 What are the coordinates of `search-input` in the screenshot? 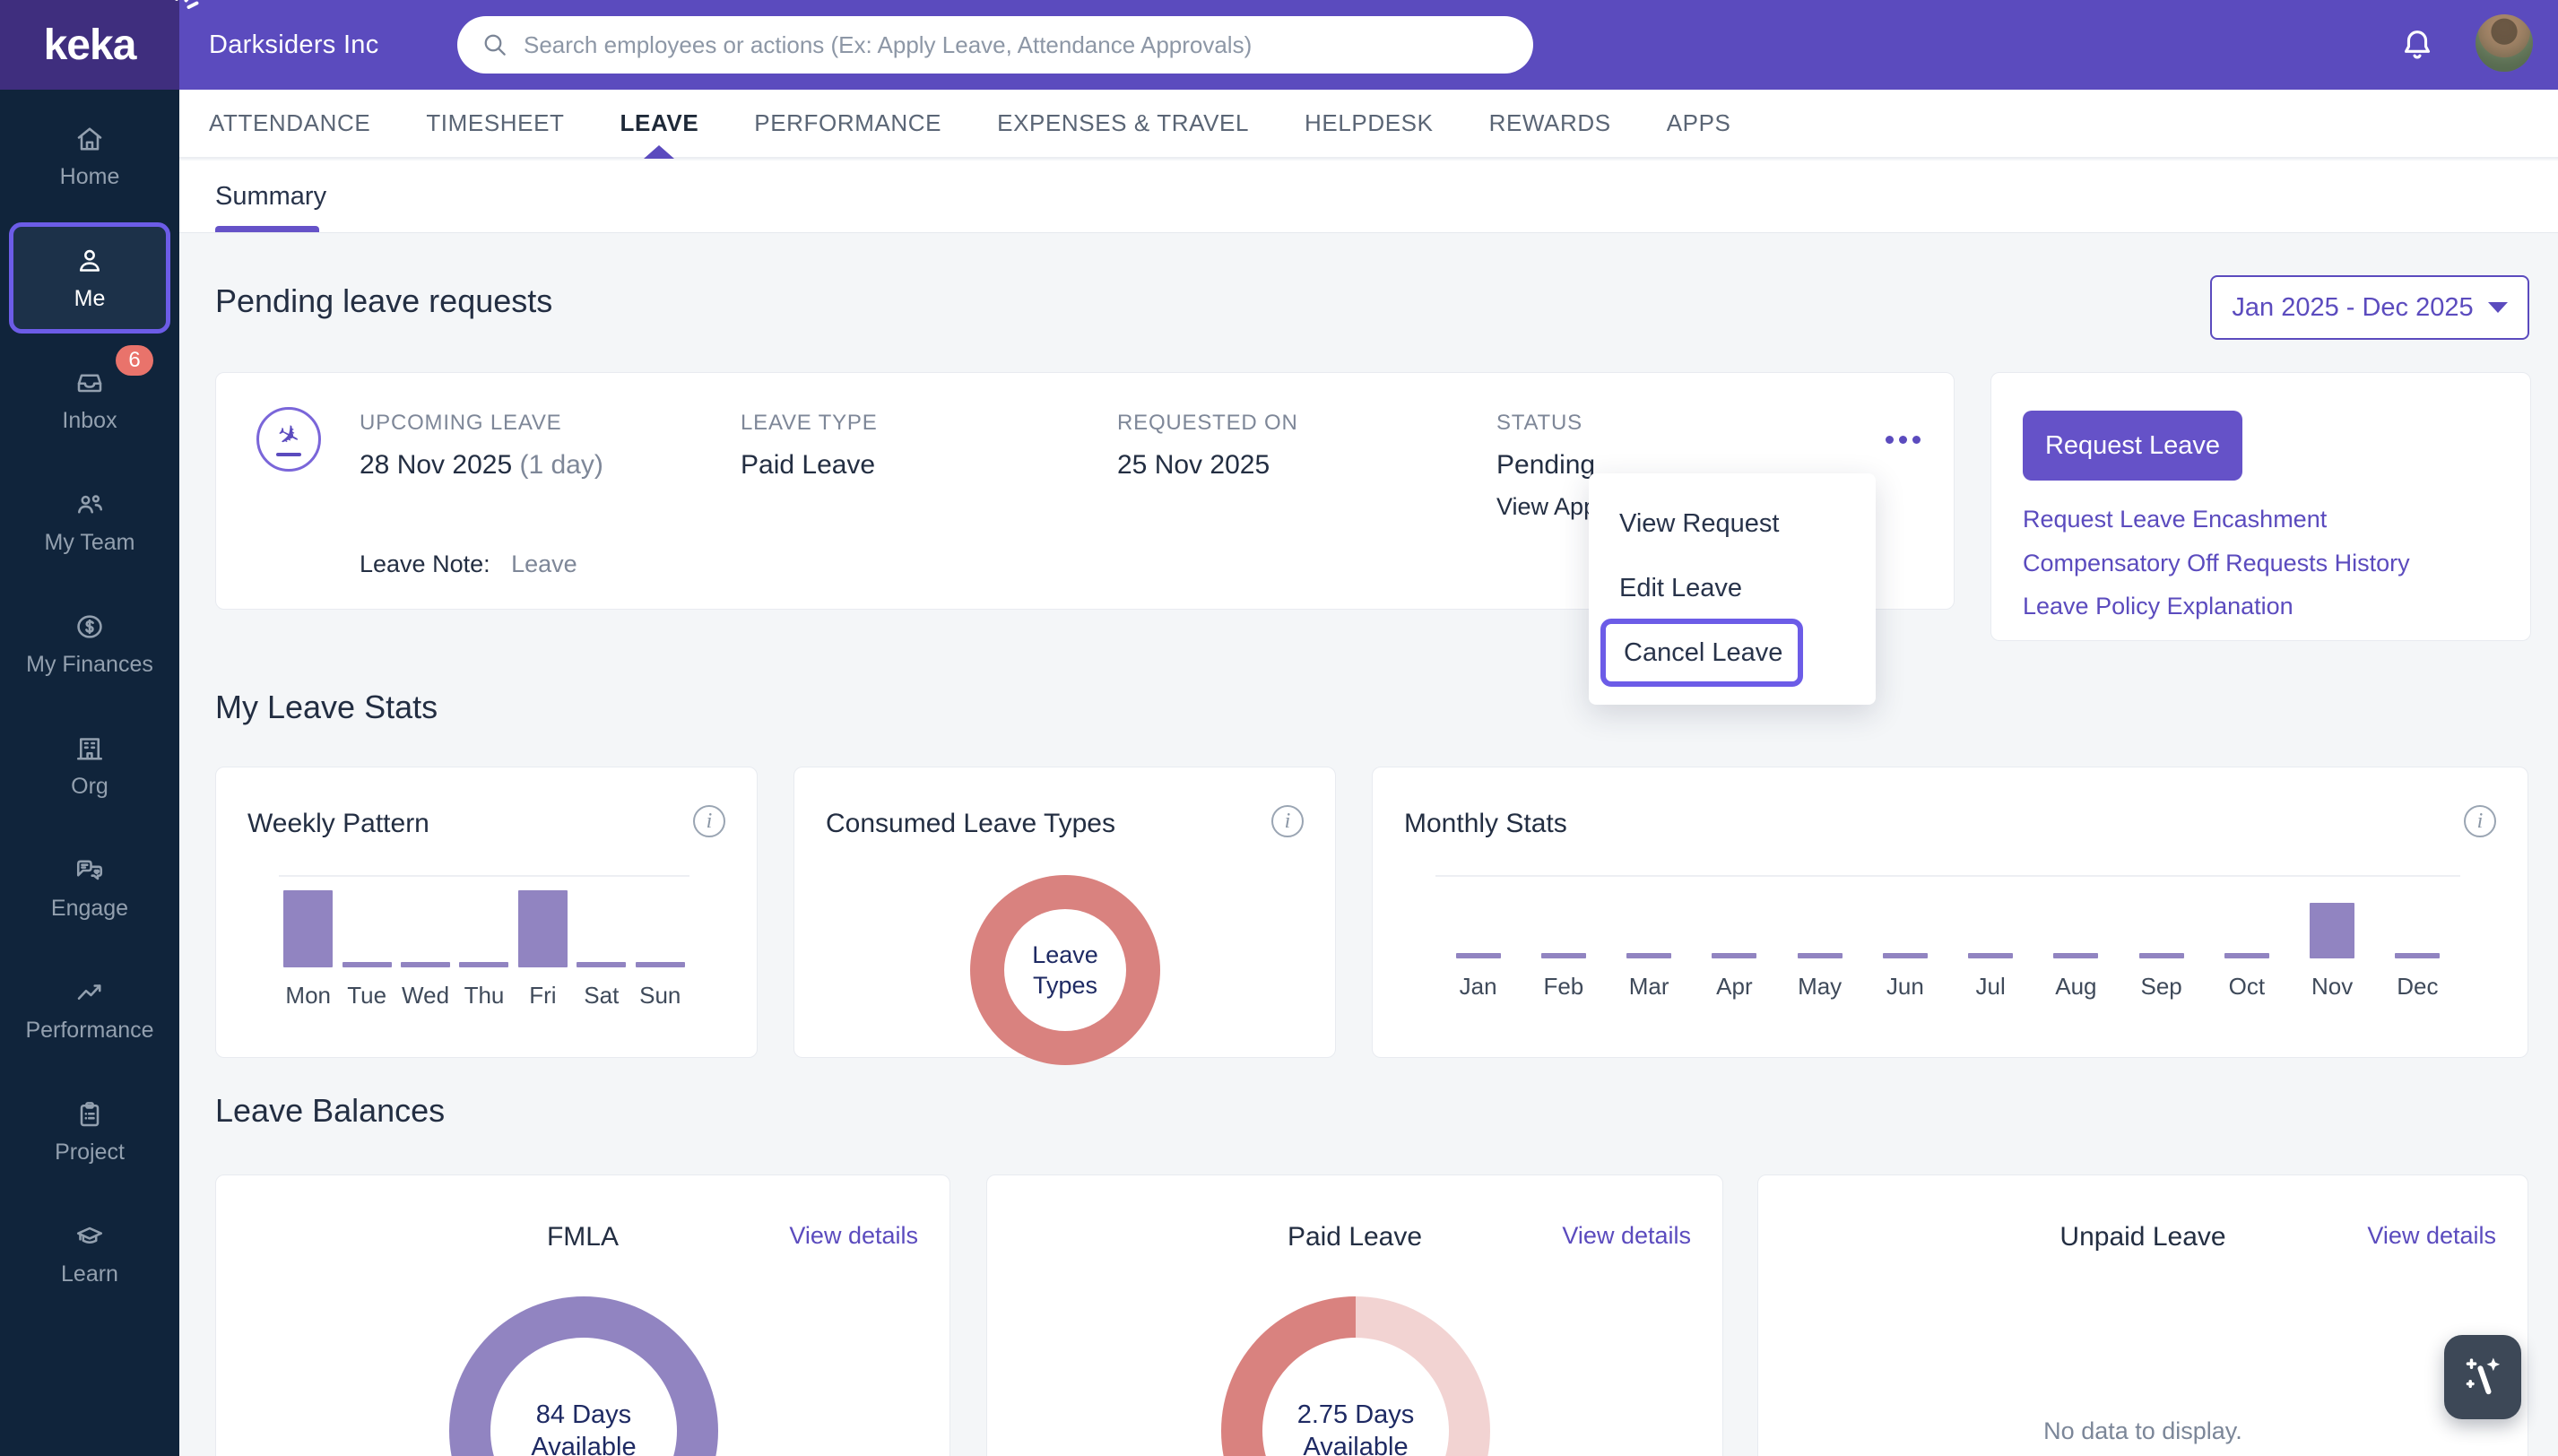 It's located at (1017, 44).